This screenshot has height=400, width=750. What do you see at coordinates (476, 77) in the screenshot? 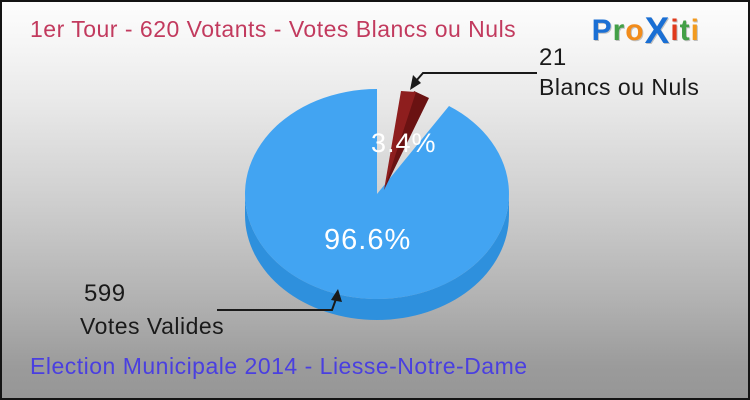
I see `callout-line-blancs` at bounding box center [476, 77].